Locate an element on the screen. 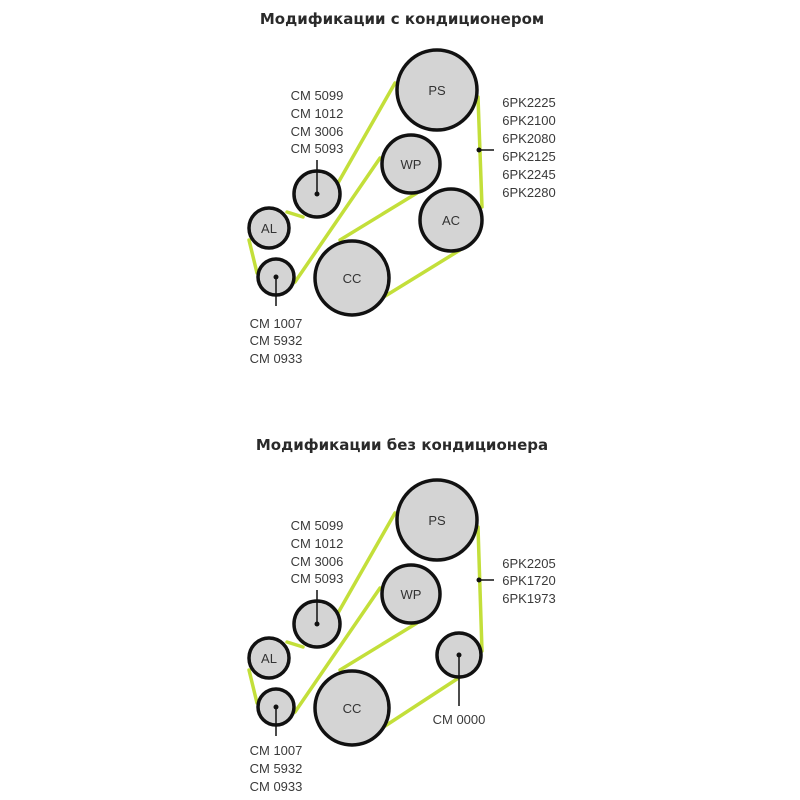 The width and height of the screenshot is (800, 800). part-number: 6PK1720 is located at coordinates (529, 580).